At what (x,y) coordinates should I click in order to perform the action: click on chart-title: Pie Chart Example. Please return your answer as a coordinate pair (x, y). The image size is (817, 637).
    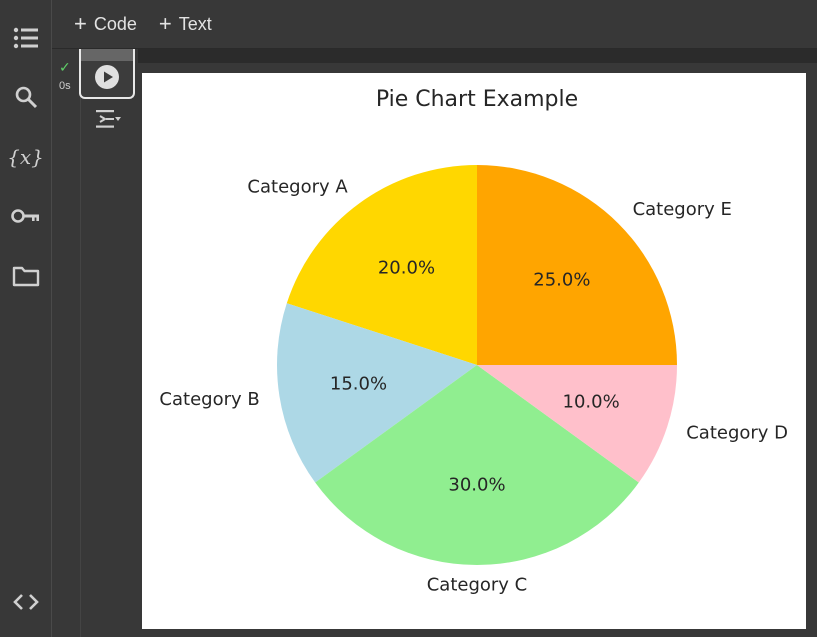
    Looking at the image, I should click on (477, 99).